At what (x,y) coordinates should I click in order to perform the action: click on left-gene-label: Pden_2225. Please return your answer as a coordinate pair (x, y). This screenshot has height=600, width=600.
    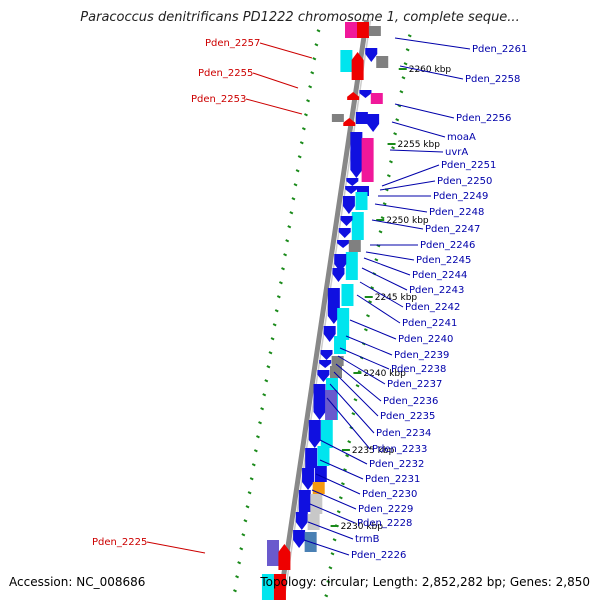
    Looking at the image, I should click on (119, 542).